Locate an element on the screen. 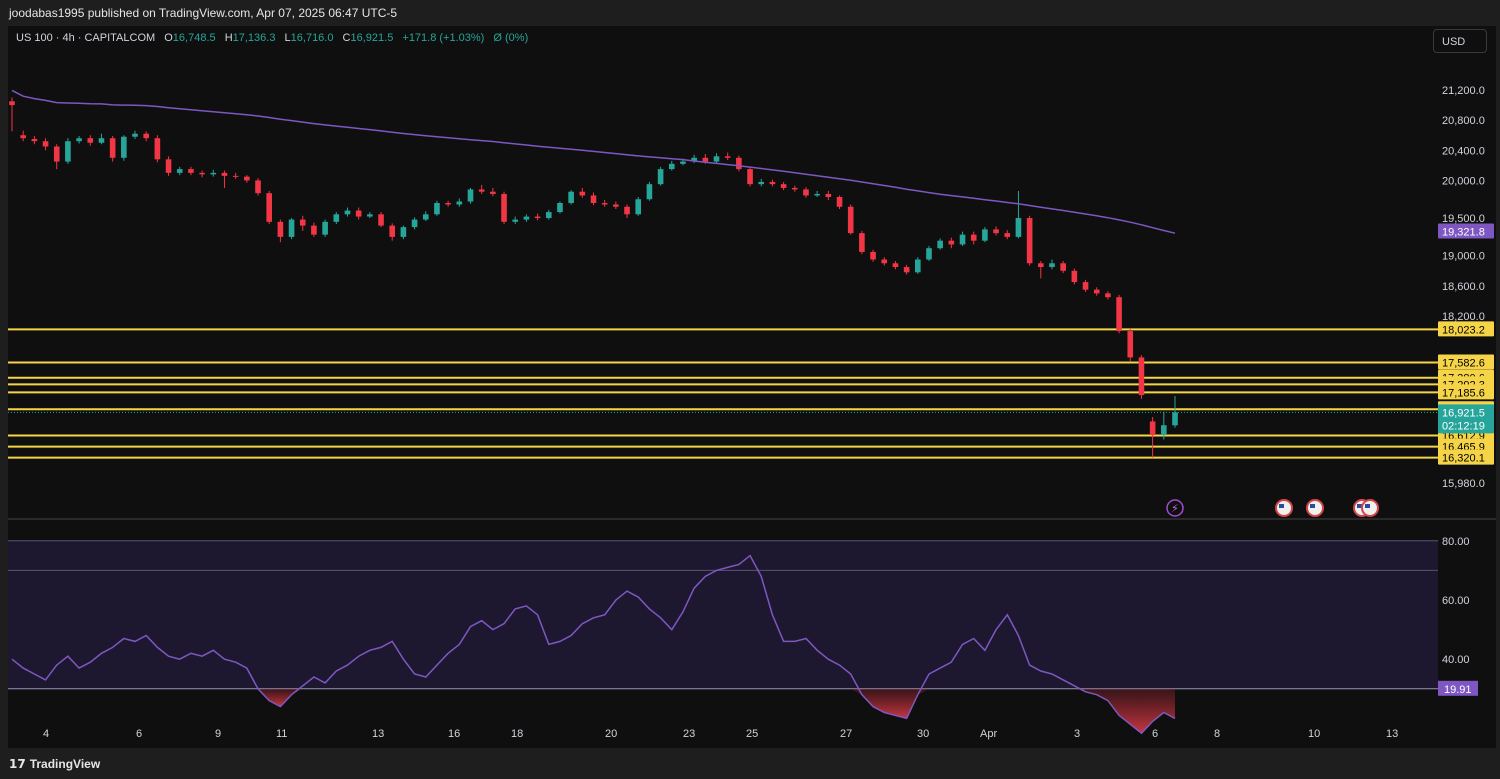  legend-open-label: O is located at coordinates (168, 38).